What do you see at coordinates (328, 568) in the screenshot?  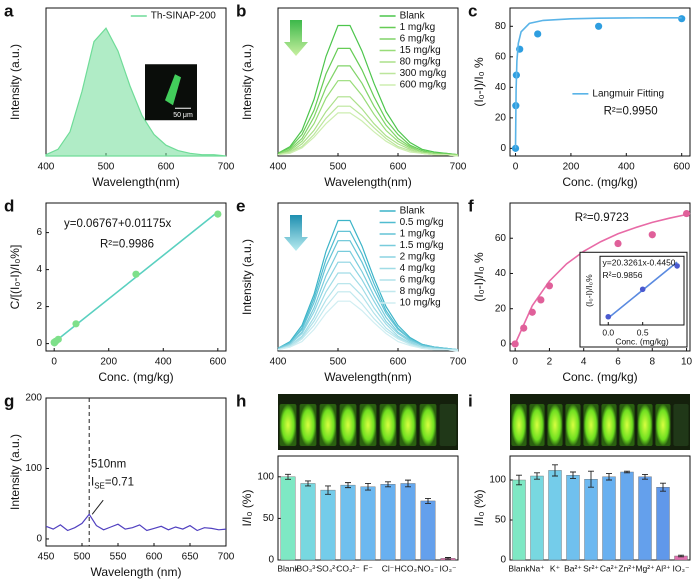 I see `x-tick-label: SO₄²⁻` at bounding box center [328, 568].